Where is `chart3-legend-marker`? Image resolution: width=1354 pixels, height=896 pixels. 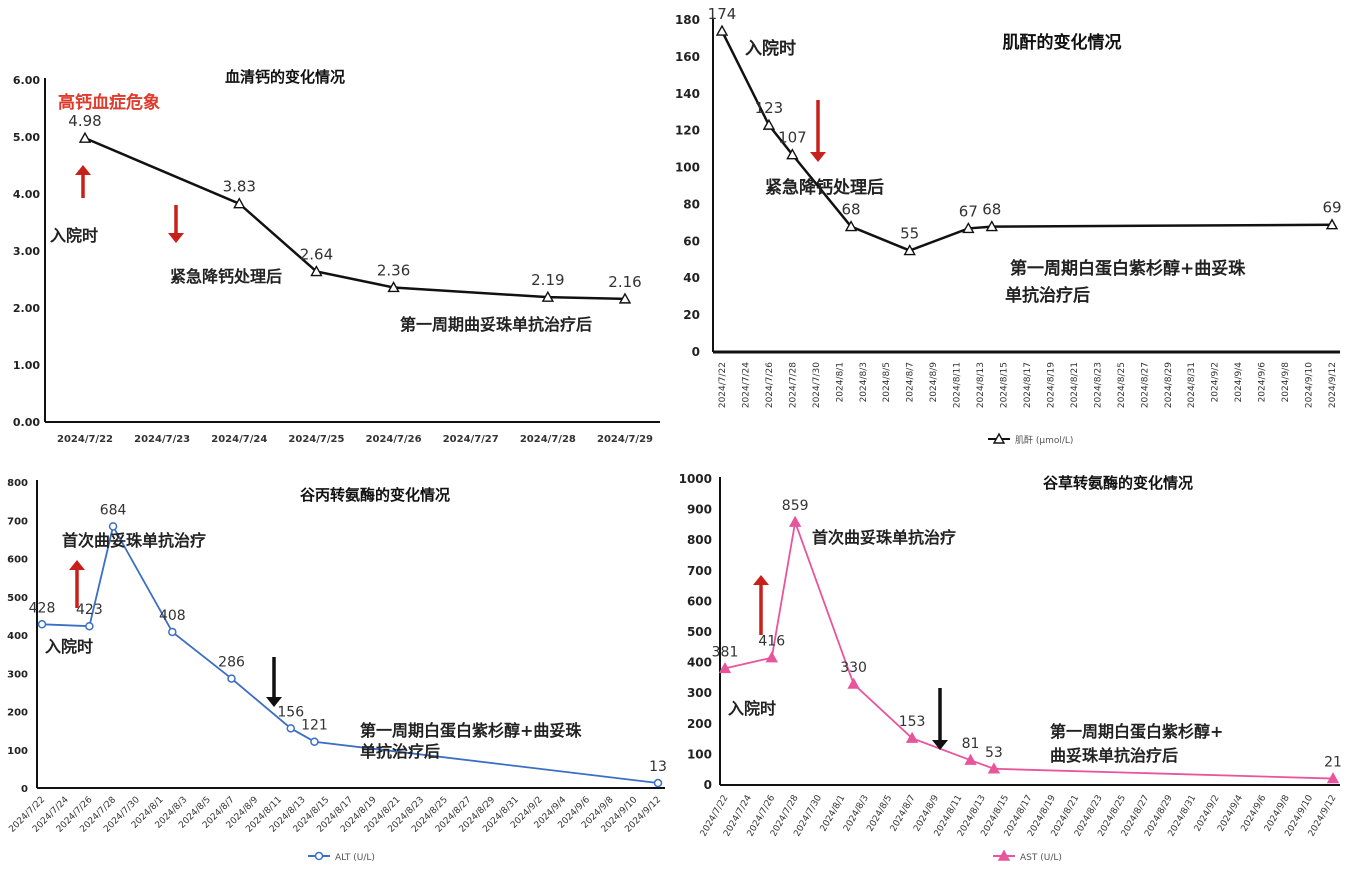
chart3-legend-marker is located at coordinates (319, 856).